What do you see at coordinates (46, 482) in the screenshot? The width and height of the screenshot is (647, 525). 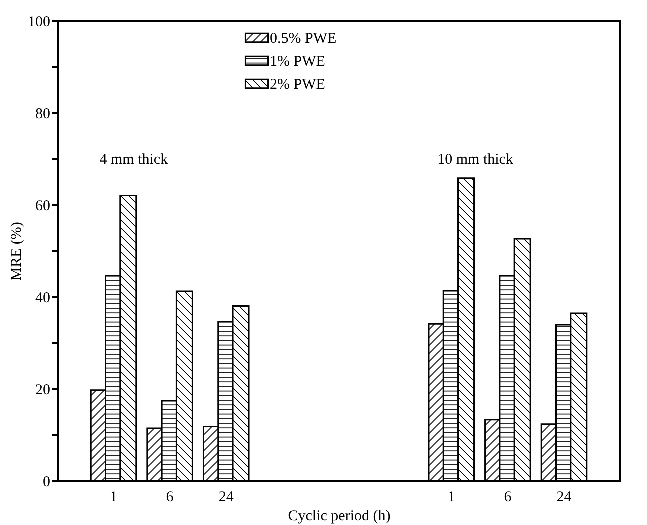 I see `y-tick-label: 0` at bounding box center [46, 482].